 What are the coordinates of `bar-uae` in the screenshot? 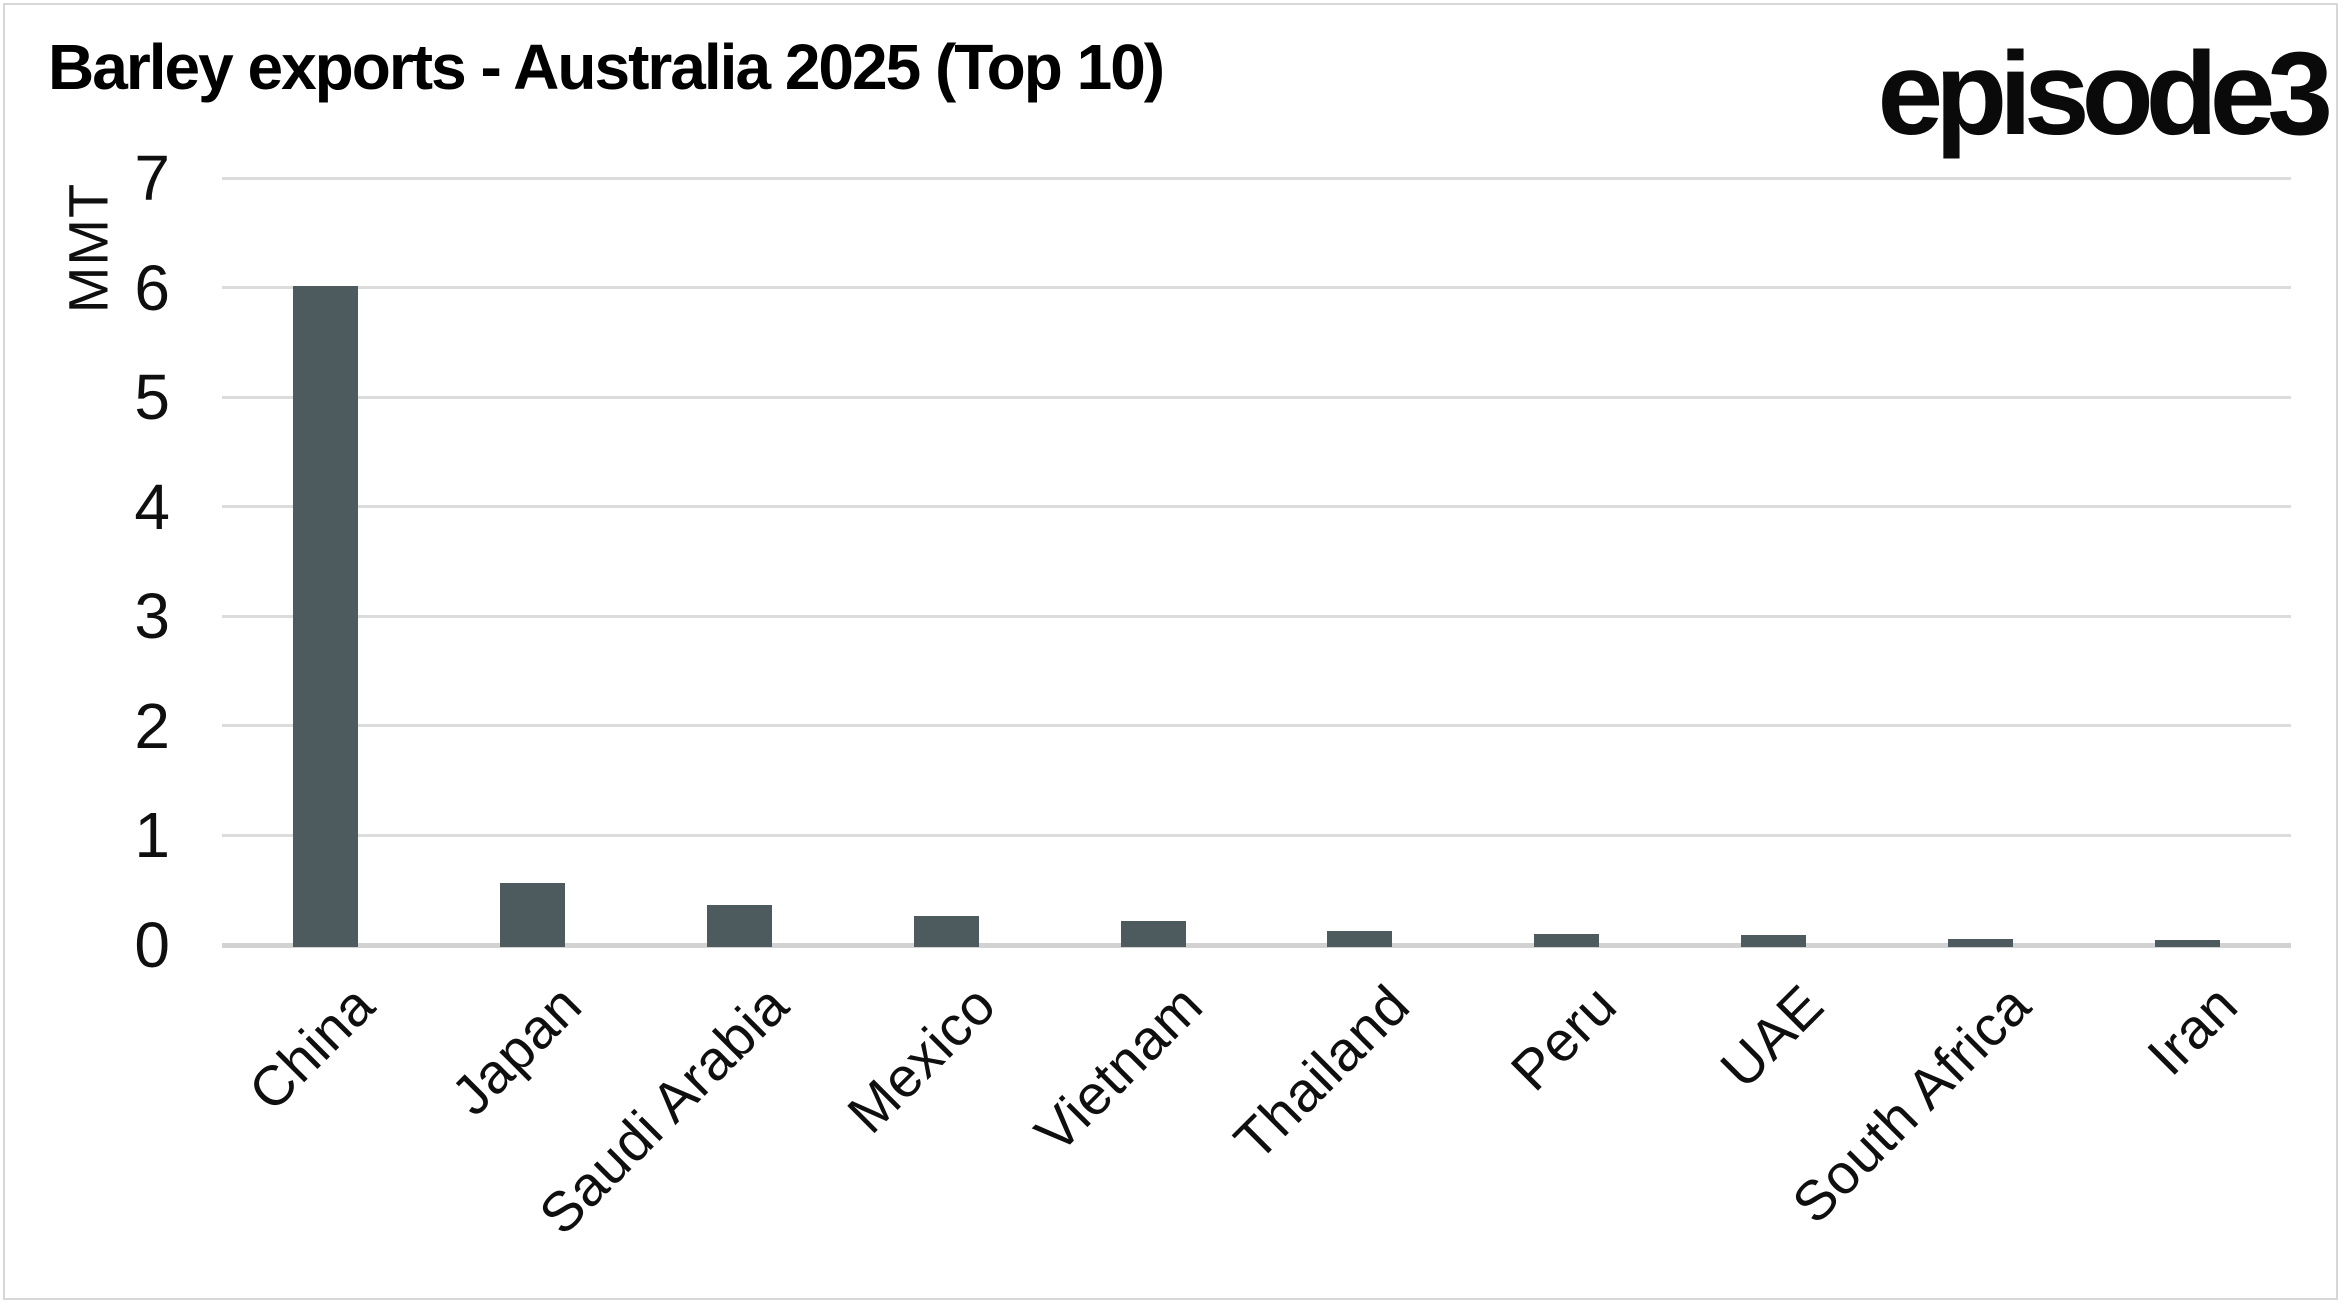 It's located at (1774, 940).